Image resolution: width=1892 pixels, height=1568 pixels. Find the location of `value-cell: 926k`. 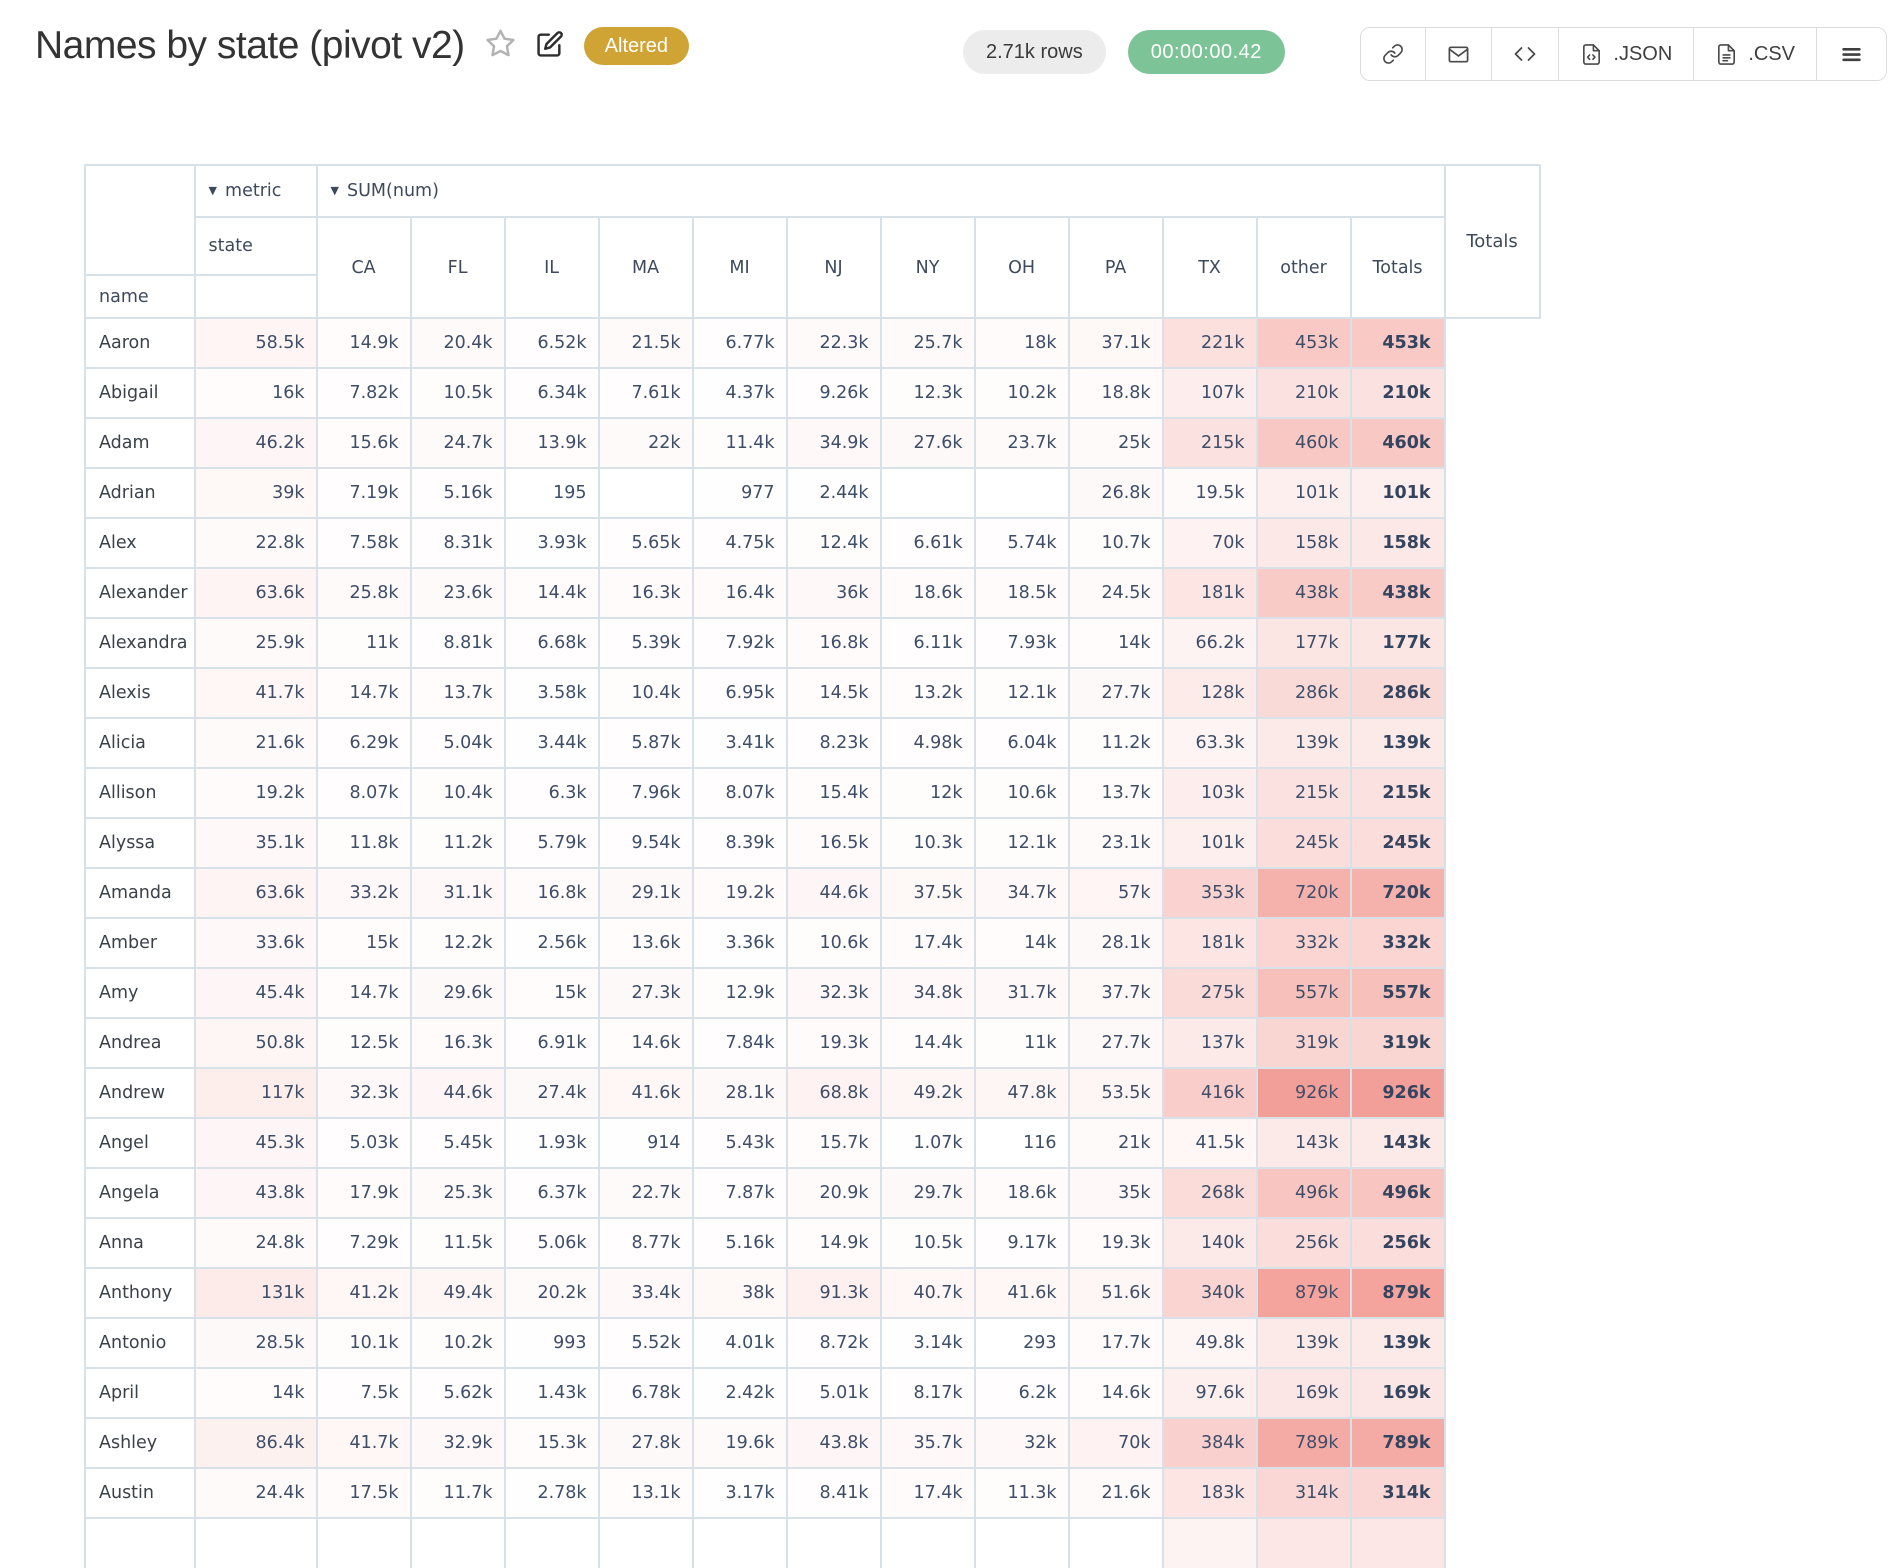

value-cell: 926k is located at coordinates (1303, 1093).